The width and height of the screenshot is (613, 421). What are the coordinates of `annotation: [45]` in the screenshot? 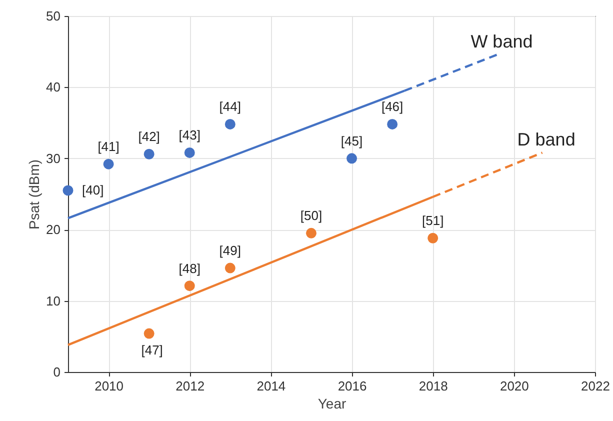 It's located at (351, 140).